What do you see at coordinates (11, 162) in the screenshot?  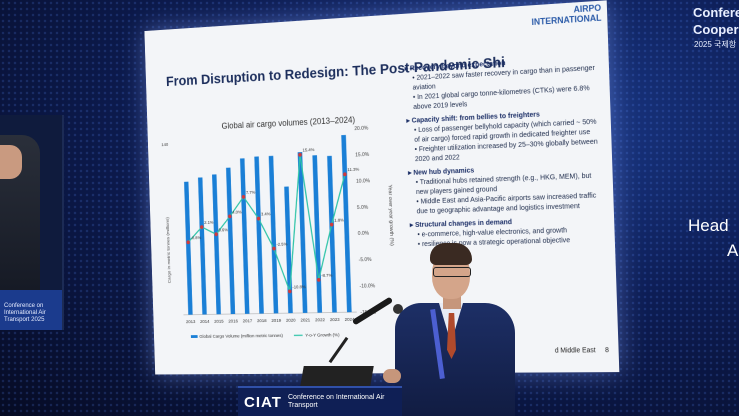 I see `side-face` at bounding box center [11, 162].